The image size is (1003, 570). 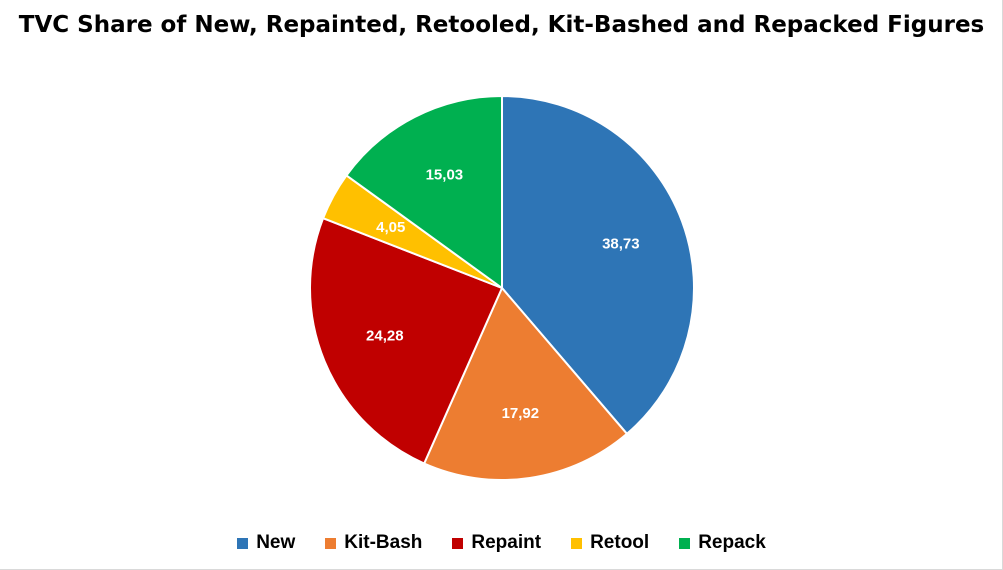 I want to click on legend-label-repaint: Repaint, so click(x=506, y=542).